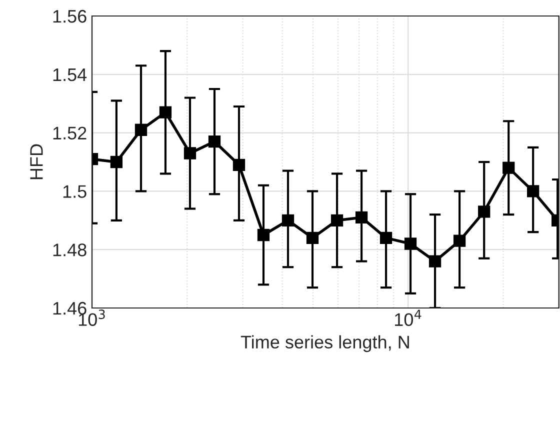  What do you see at coordinates (69, 16) in the screenshot?
I see `y-tick-label: 1.56` at bounding box center [69, 16].